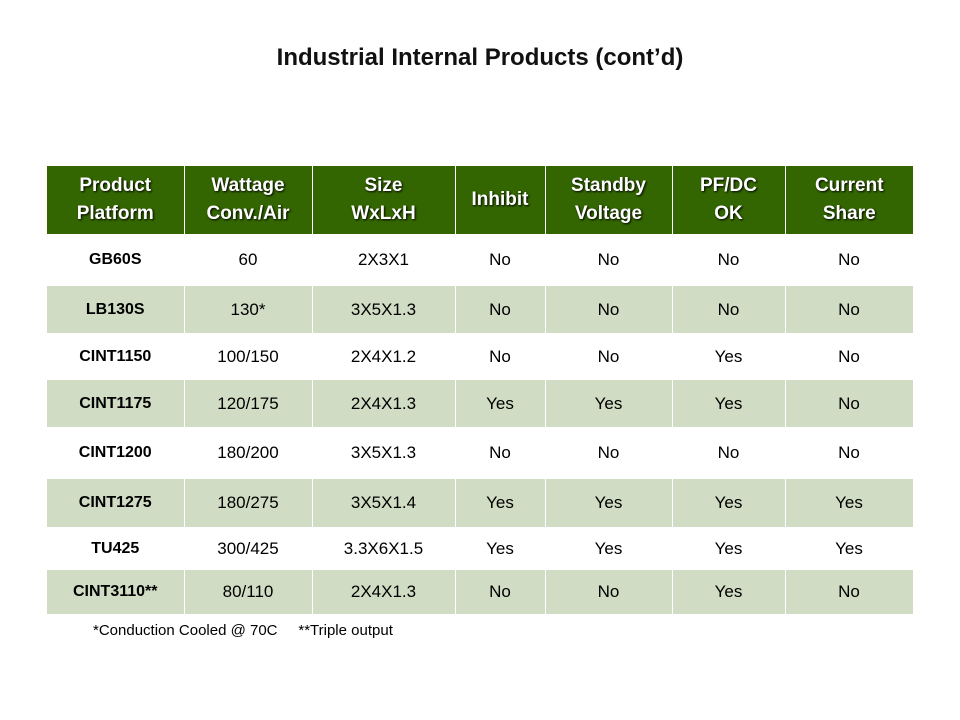  What do you see at coordinates (384, 200) in the screenshot?
I see `column-header: Size WxLxH` at bounding box center [384, 200].